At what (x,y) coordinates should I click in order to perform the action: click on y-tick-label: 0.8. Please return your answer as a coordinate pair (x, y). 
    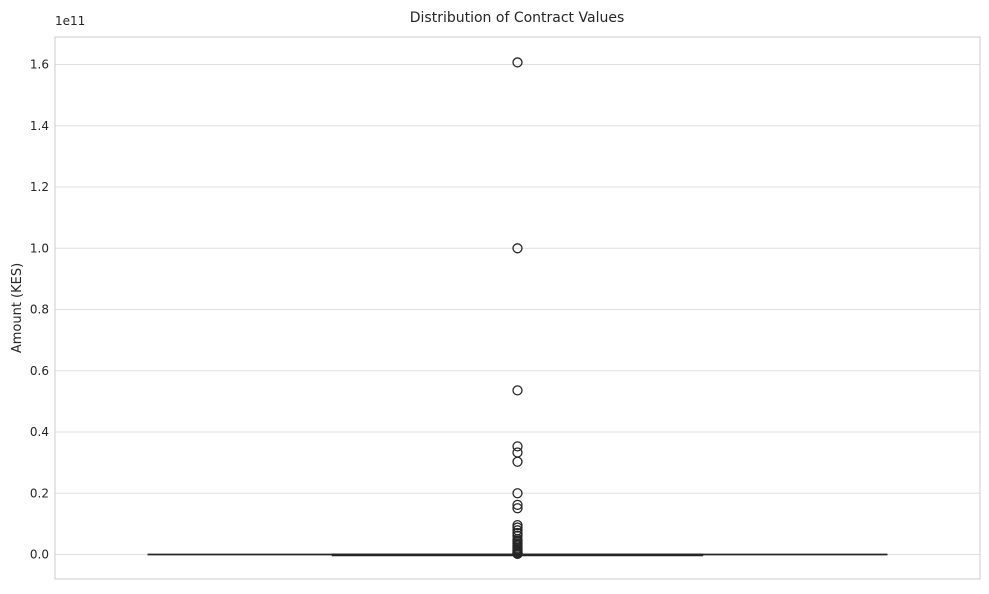
    Looking at the image, I should click on (39, 310).